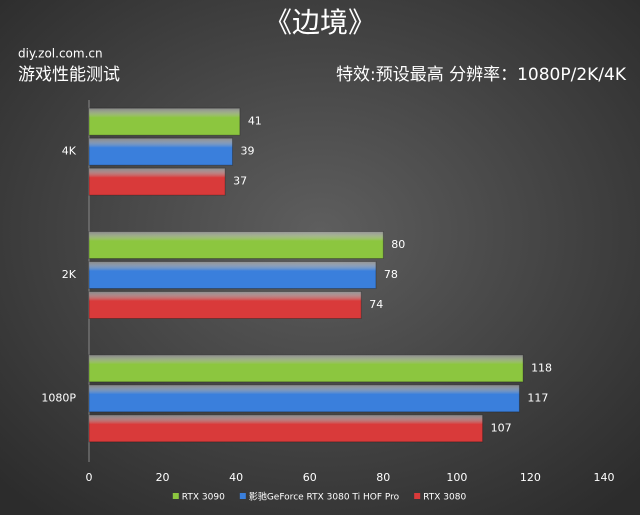  Describe the element at coordinates (236, 477) in the screenshot. I see `x-tick-label: 40` at that location.